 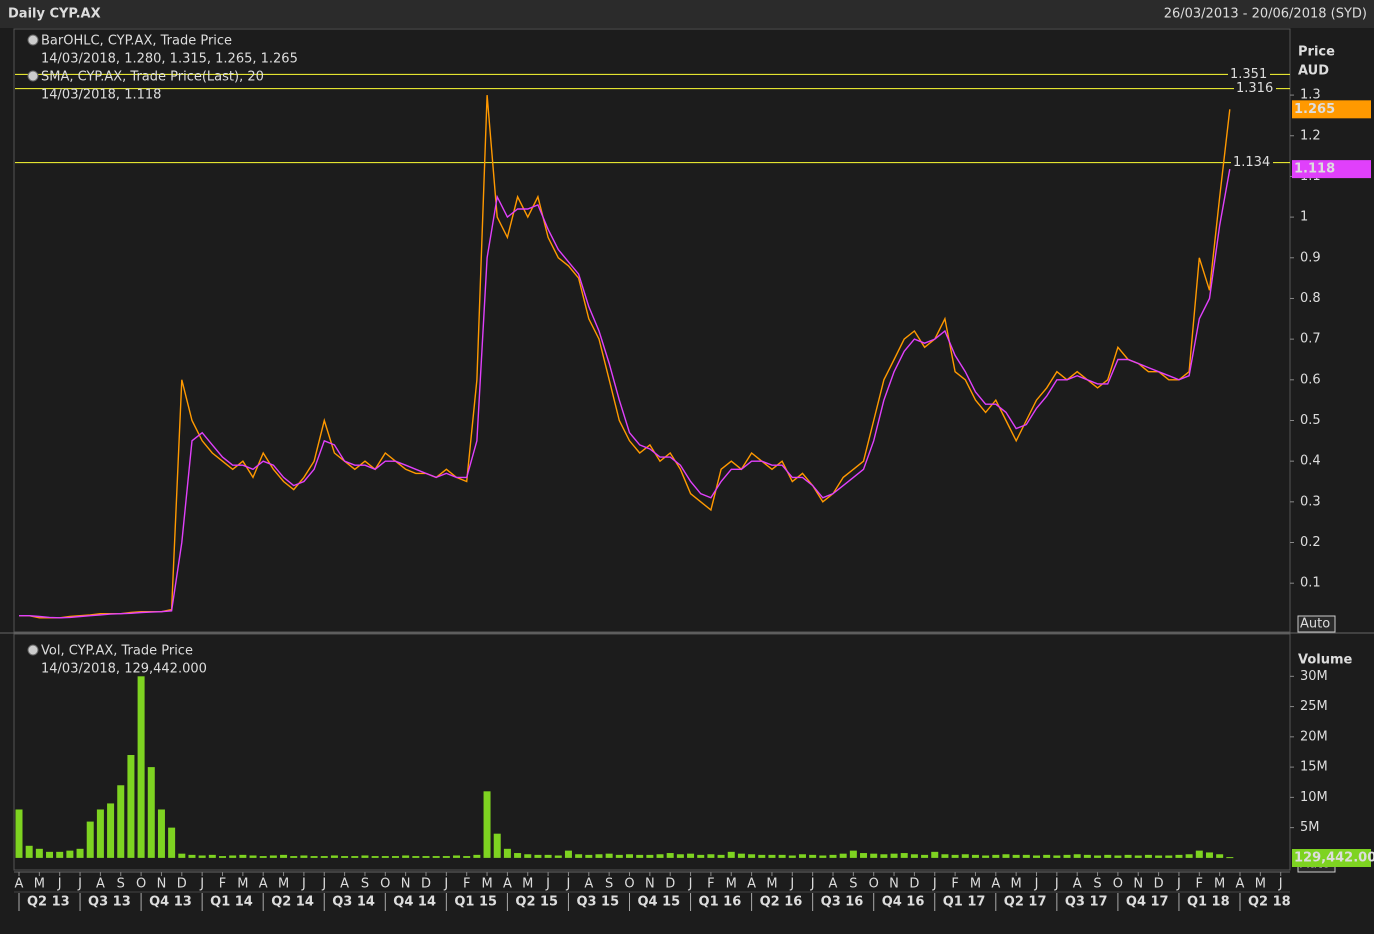 I want to click on y-tick-label: 1.2, so click(x=1310, y=135).